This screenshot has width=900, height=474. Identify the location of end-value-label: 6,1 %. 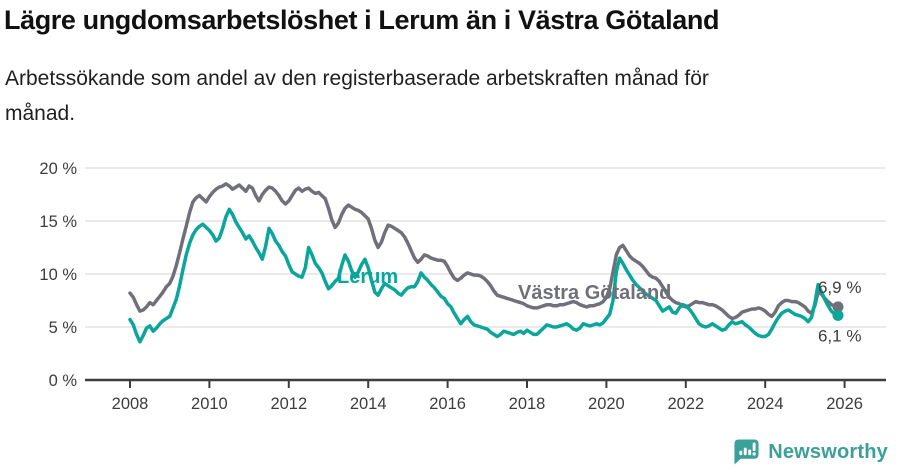
(839, 335).